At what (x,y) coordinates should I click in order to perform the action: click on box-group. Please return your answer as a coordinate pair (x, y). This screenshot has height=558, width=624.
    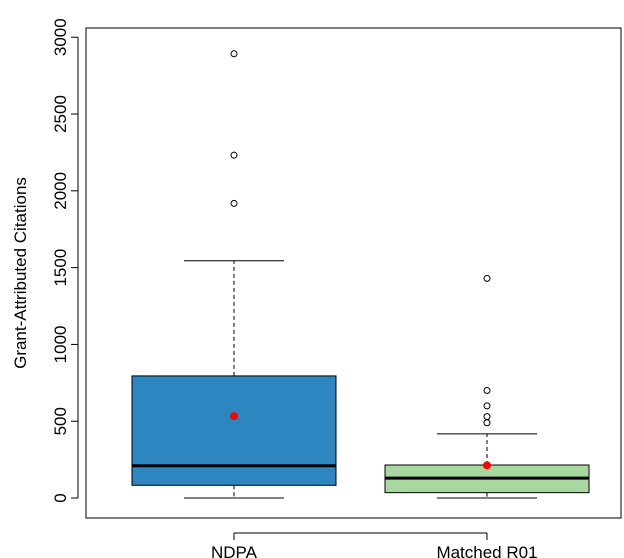
    Looking at the image, I should click on (487, 386).